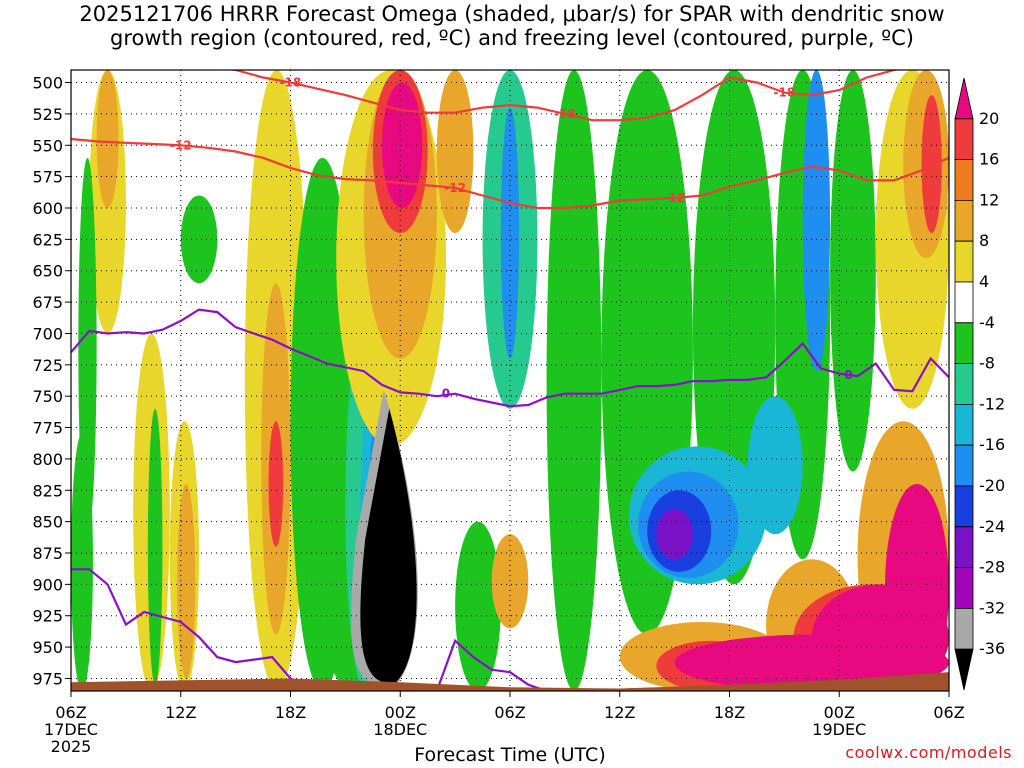  I want to click on y-tick-label: 650, so click(47, 271).